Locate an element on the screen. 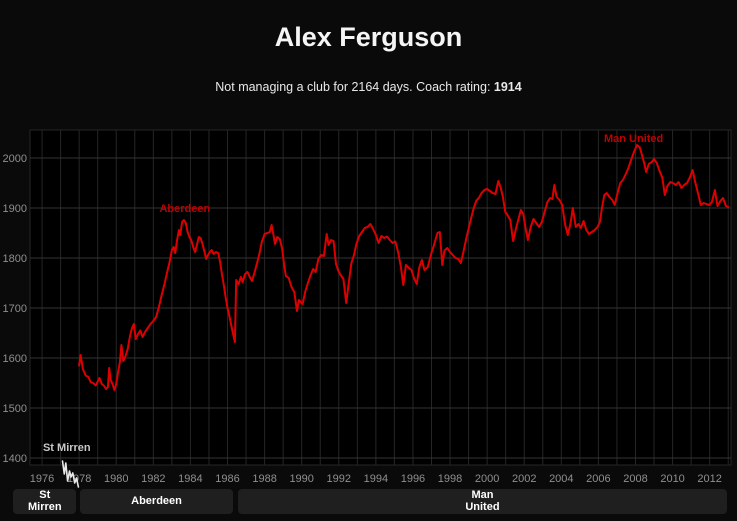 Image resolution: width=737 pixels, height=521 pixels. x-tick-label: 1992 is located at coordinates (339, 479).